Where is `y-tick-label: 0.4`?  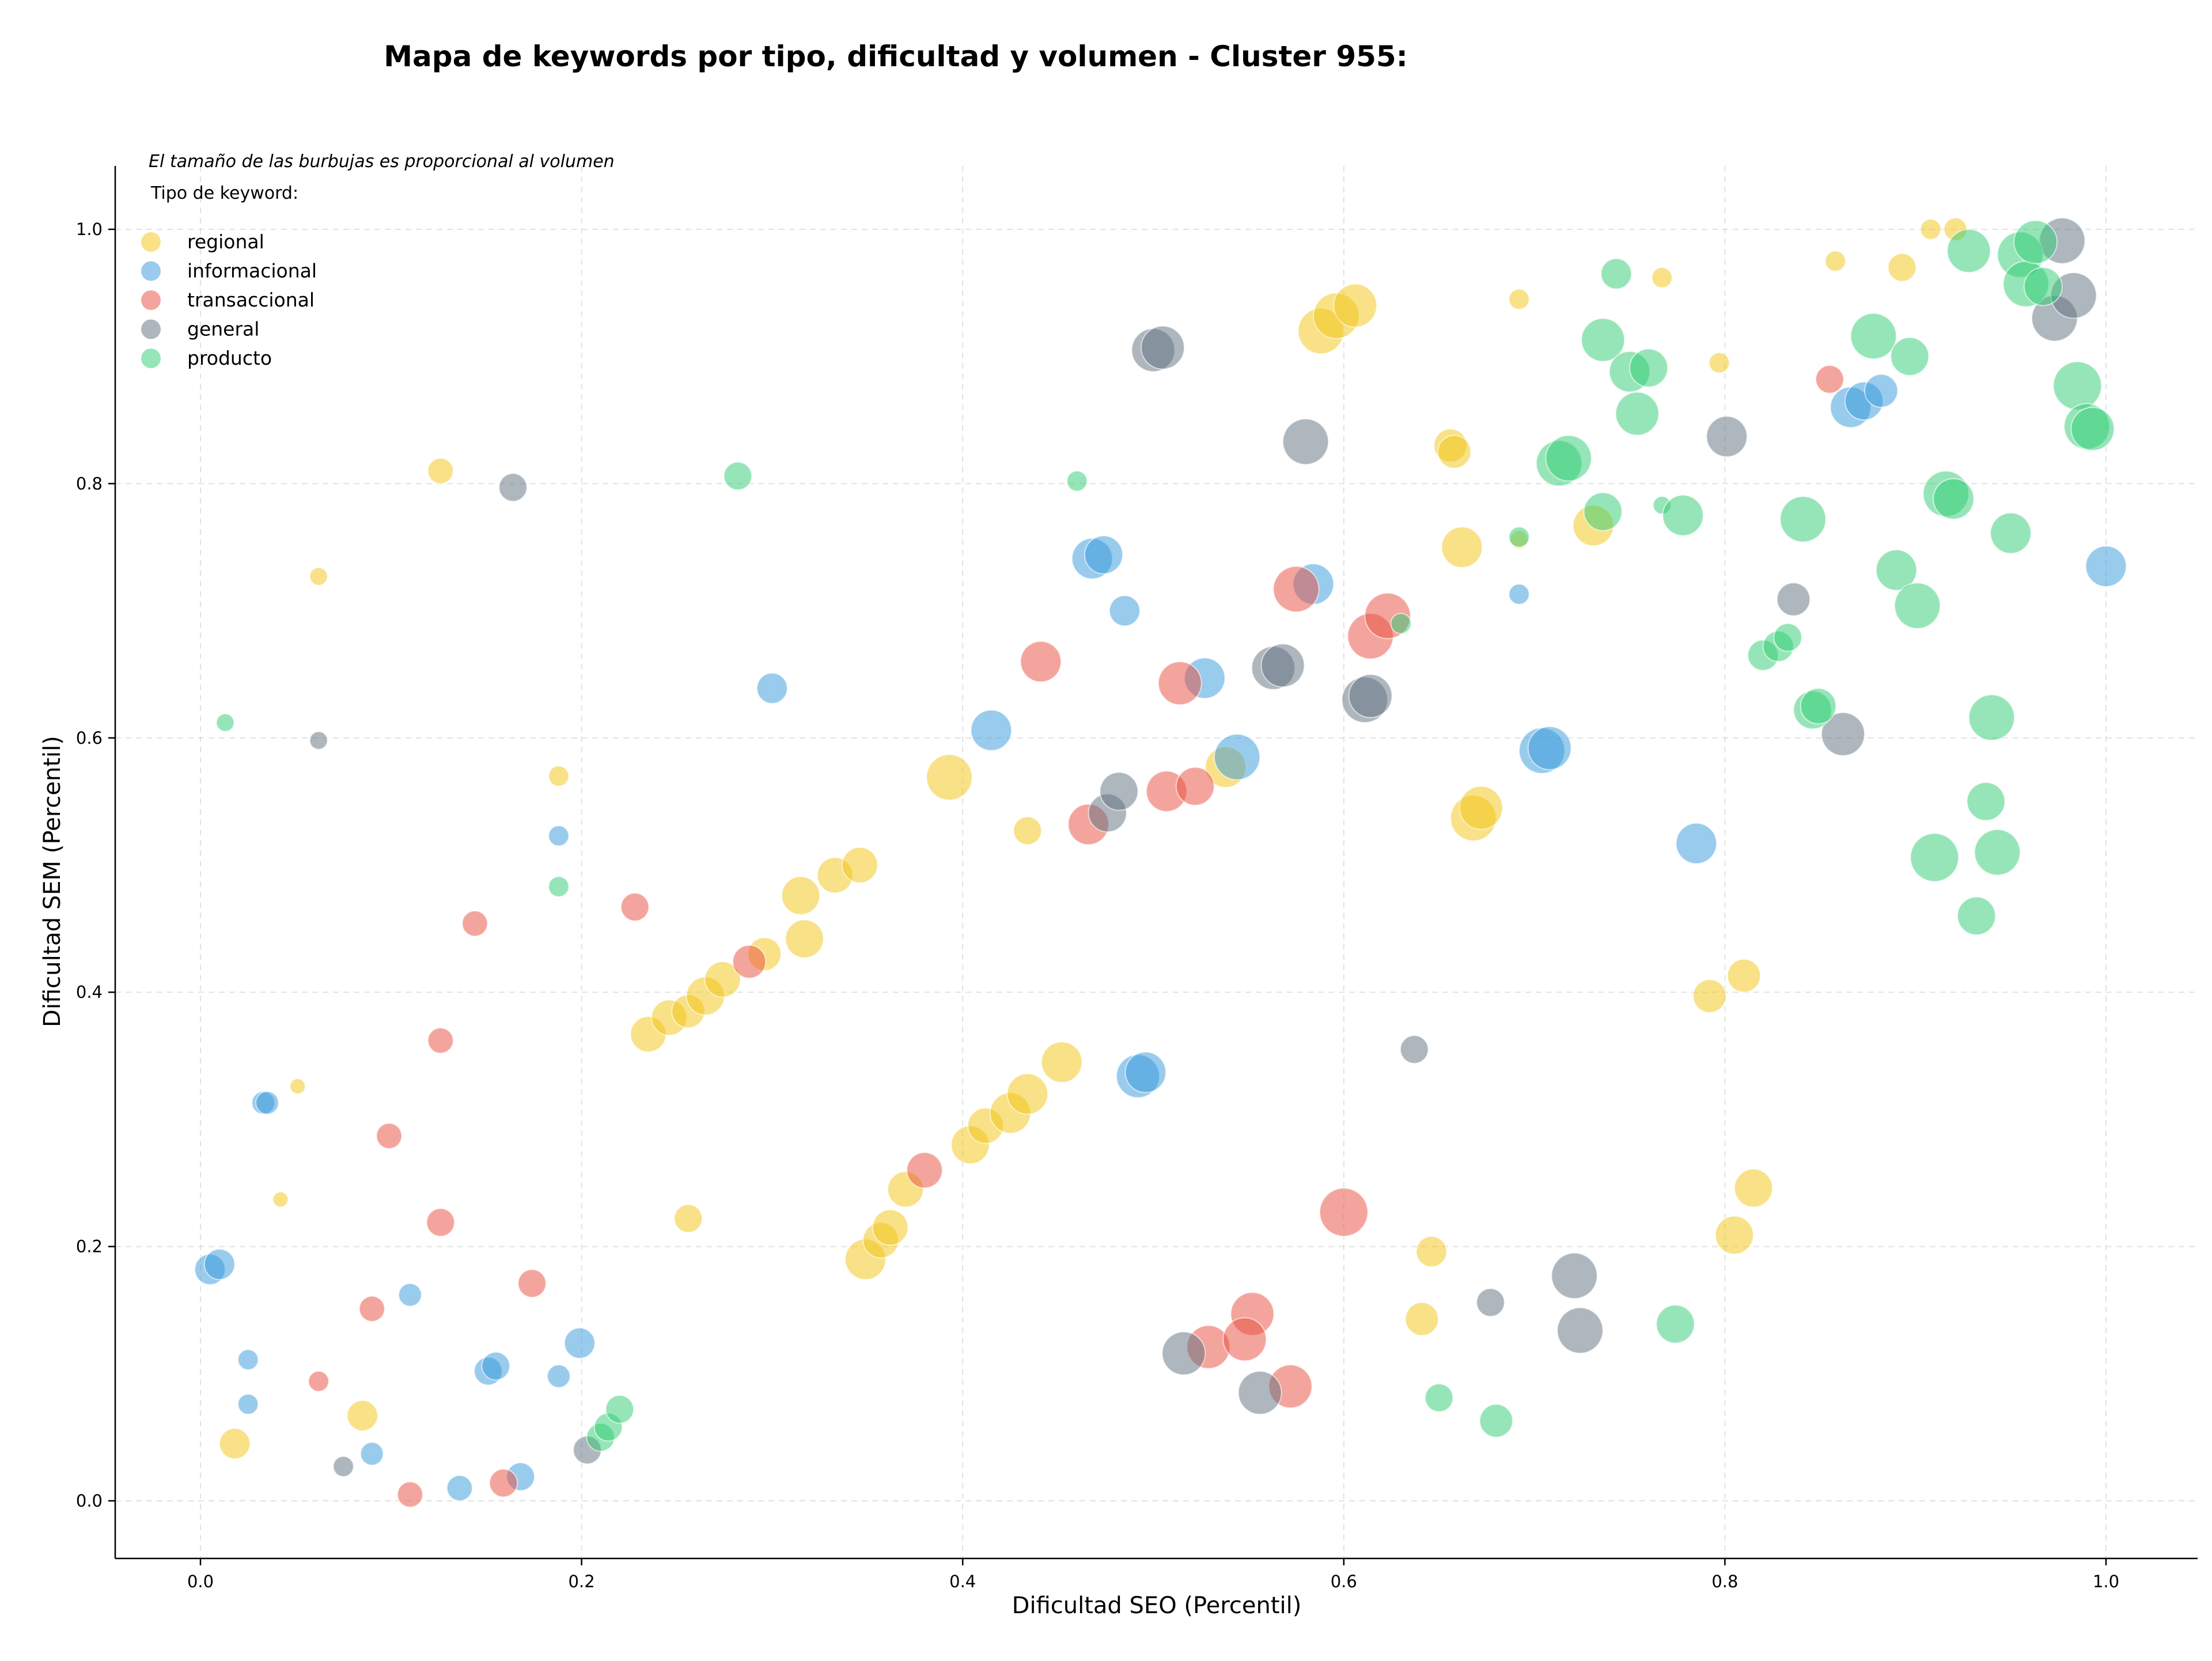
y-tick-label: 0.4 is located at coordinates (89, 992).